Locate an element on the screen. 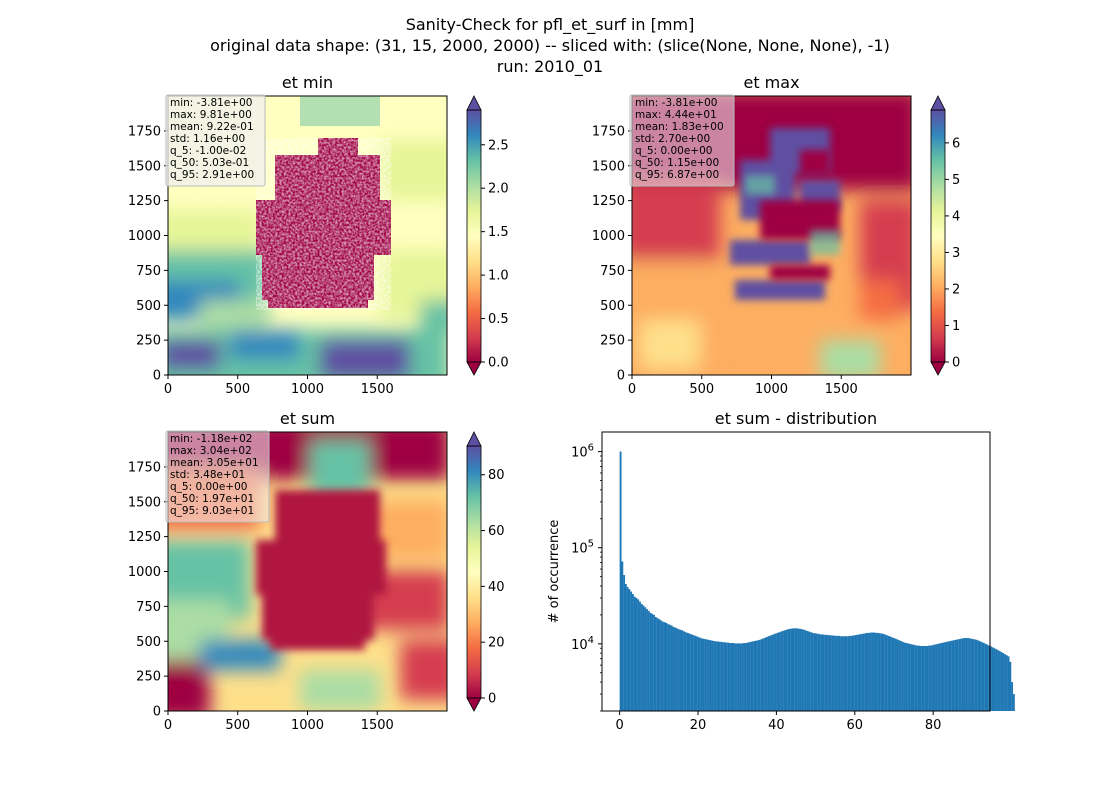  y-tick-label: 750 is located at coordinates (148, 271).